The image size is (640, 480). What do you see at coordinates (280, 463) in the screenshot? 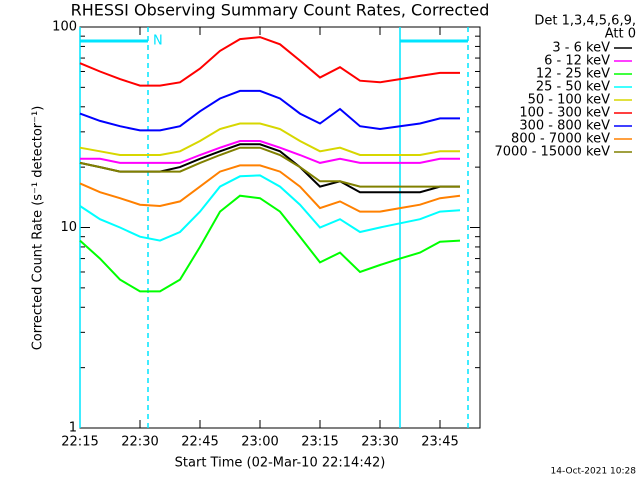
I see `x-axis-label: Start Time (02-Mar-10 22:14:42)` at bounding box center [280, 463].